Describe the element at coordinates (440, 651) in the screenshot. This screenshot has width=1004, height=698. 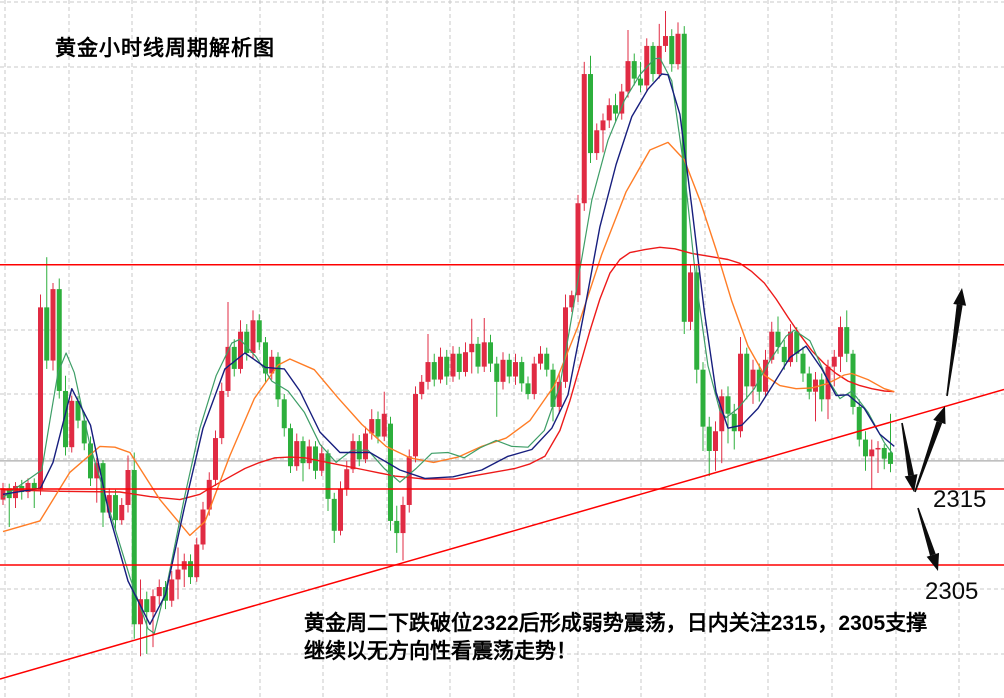
I see `annotation-line-2: 继续以无方向性看震荡走势！` at that location.